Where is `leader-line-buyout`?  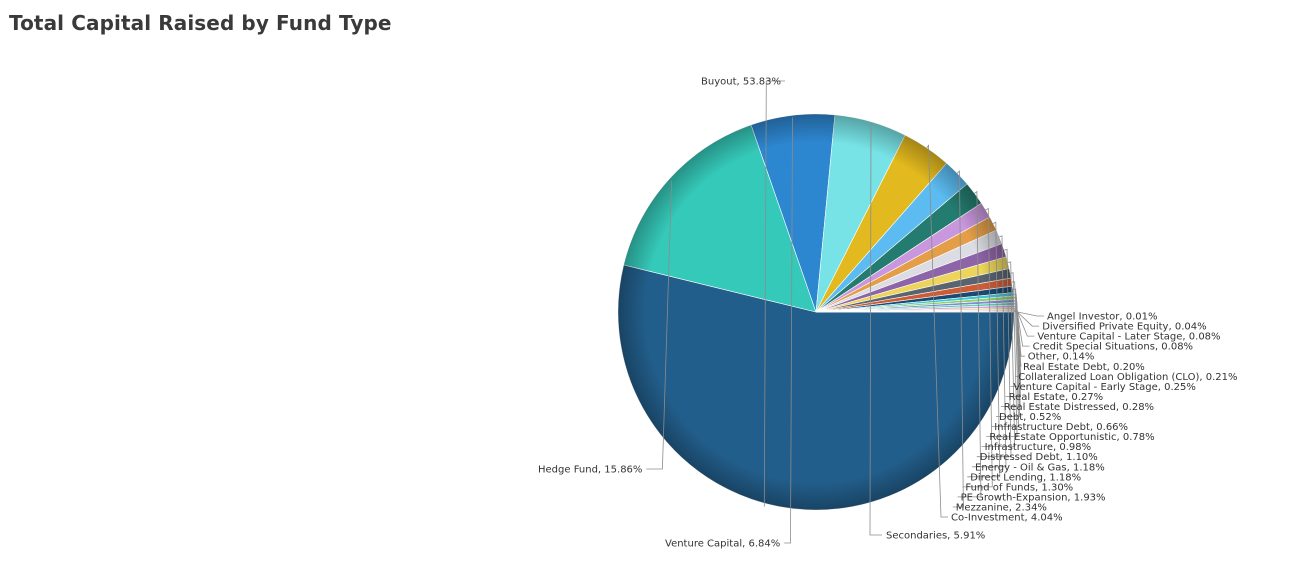
leader-line-buyout is located at coordinates (774, 293).